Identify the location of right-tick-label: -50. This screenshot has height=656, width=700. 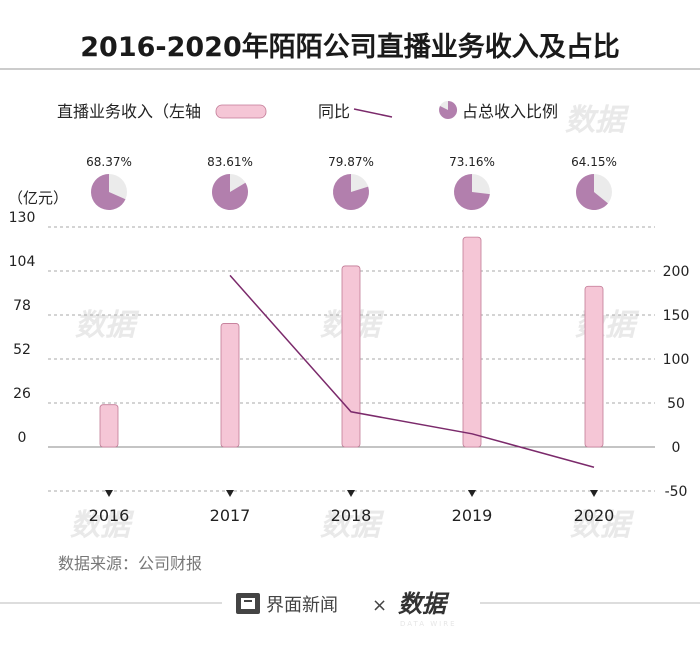
(676, 492).